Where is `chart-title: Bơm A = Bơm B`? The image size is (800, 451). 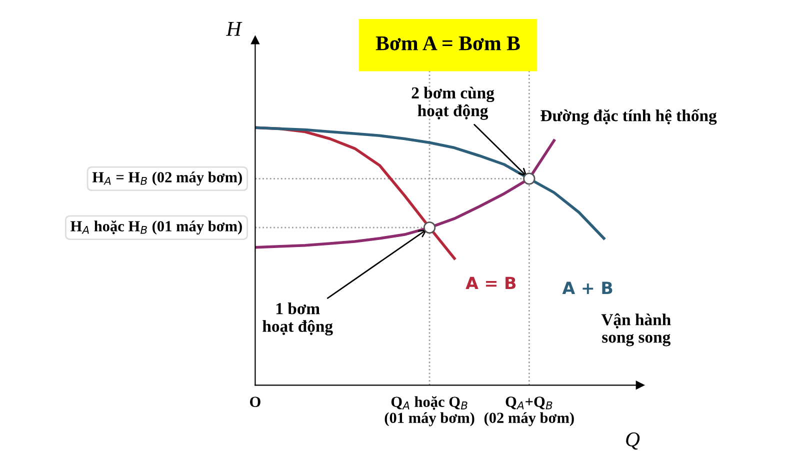
chart-title: Bơm A = Bơm B is located at coordinates (448, 43).